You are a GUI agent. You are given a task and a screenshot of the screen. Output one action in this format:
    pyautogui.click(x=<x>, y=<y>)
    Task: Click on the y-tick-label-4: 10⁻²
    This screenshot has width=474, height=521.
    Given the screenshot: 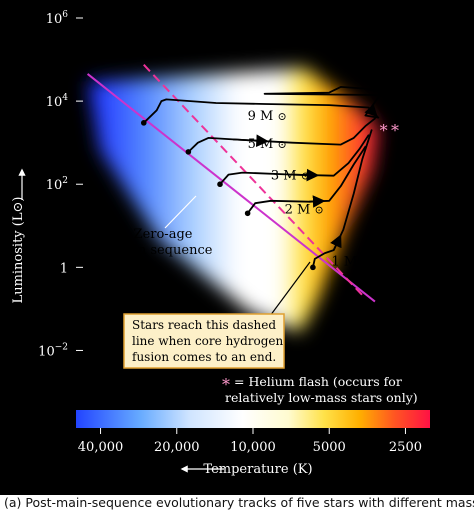 What is the action you would take?
    pyautogui.click(x=53, y=350)
    